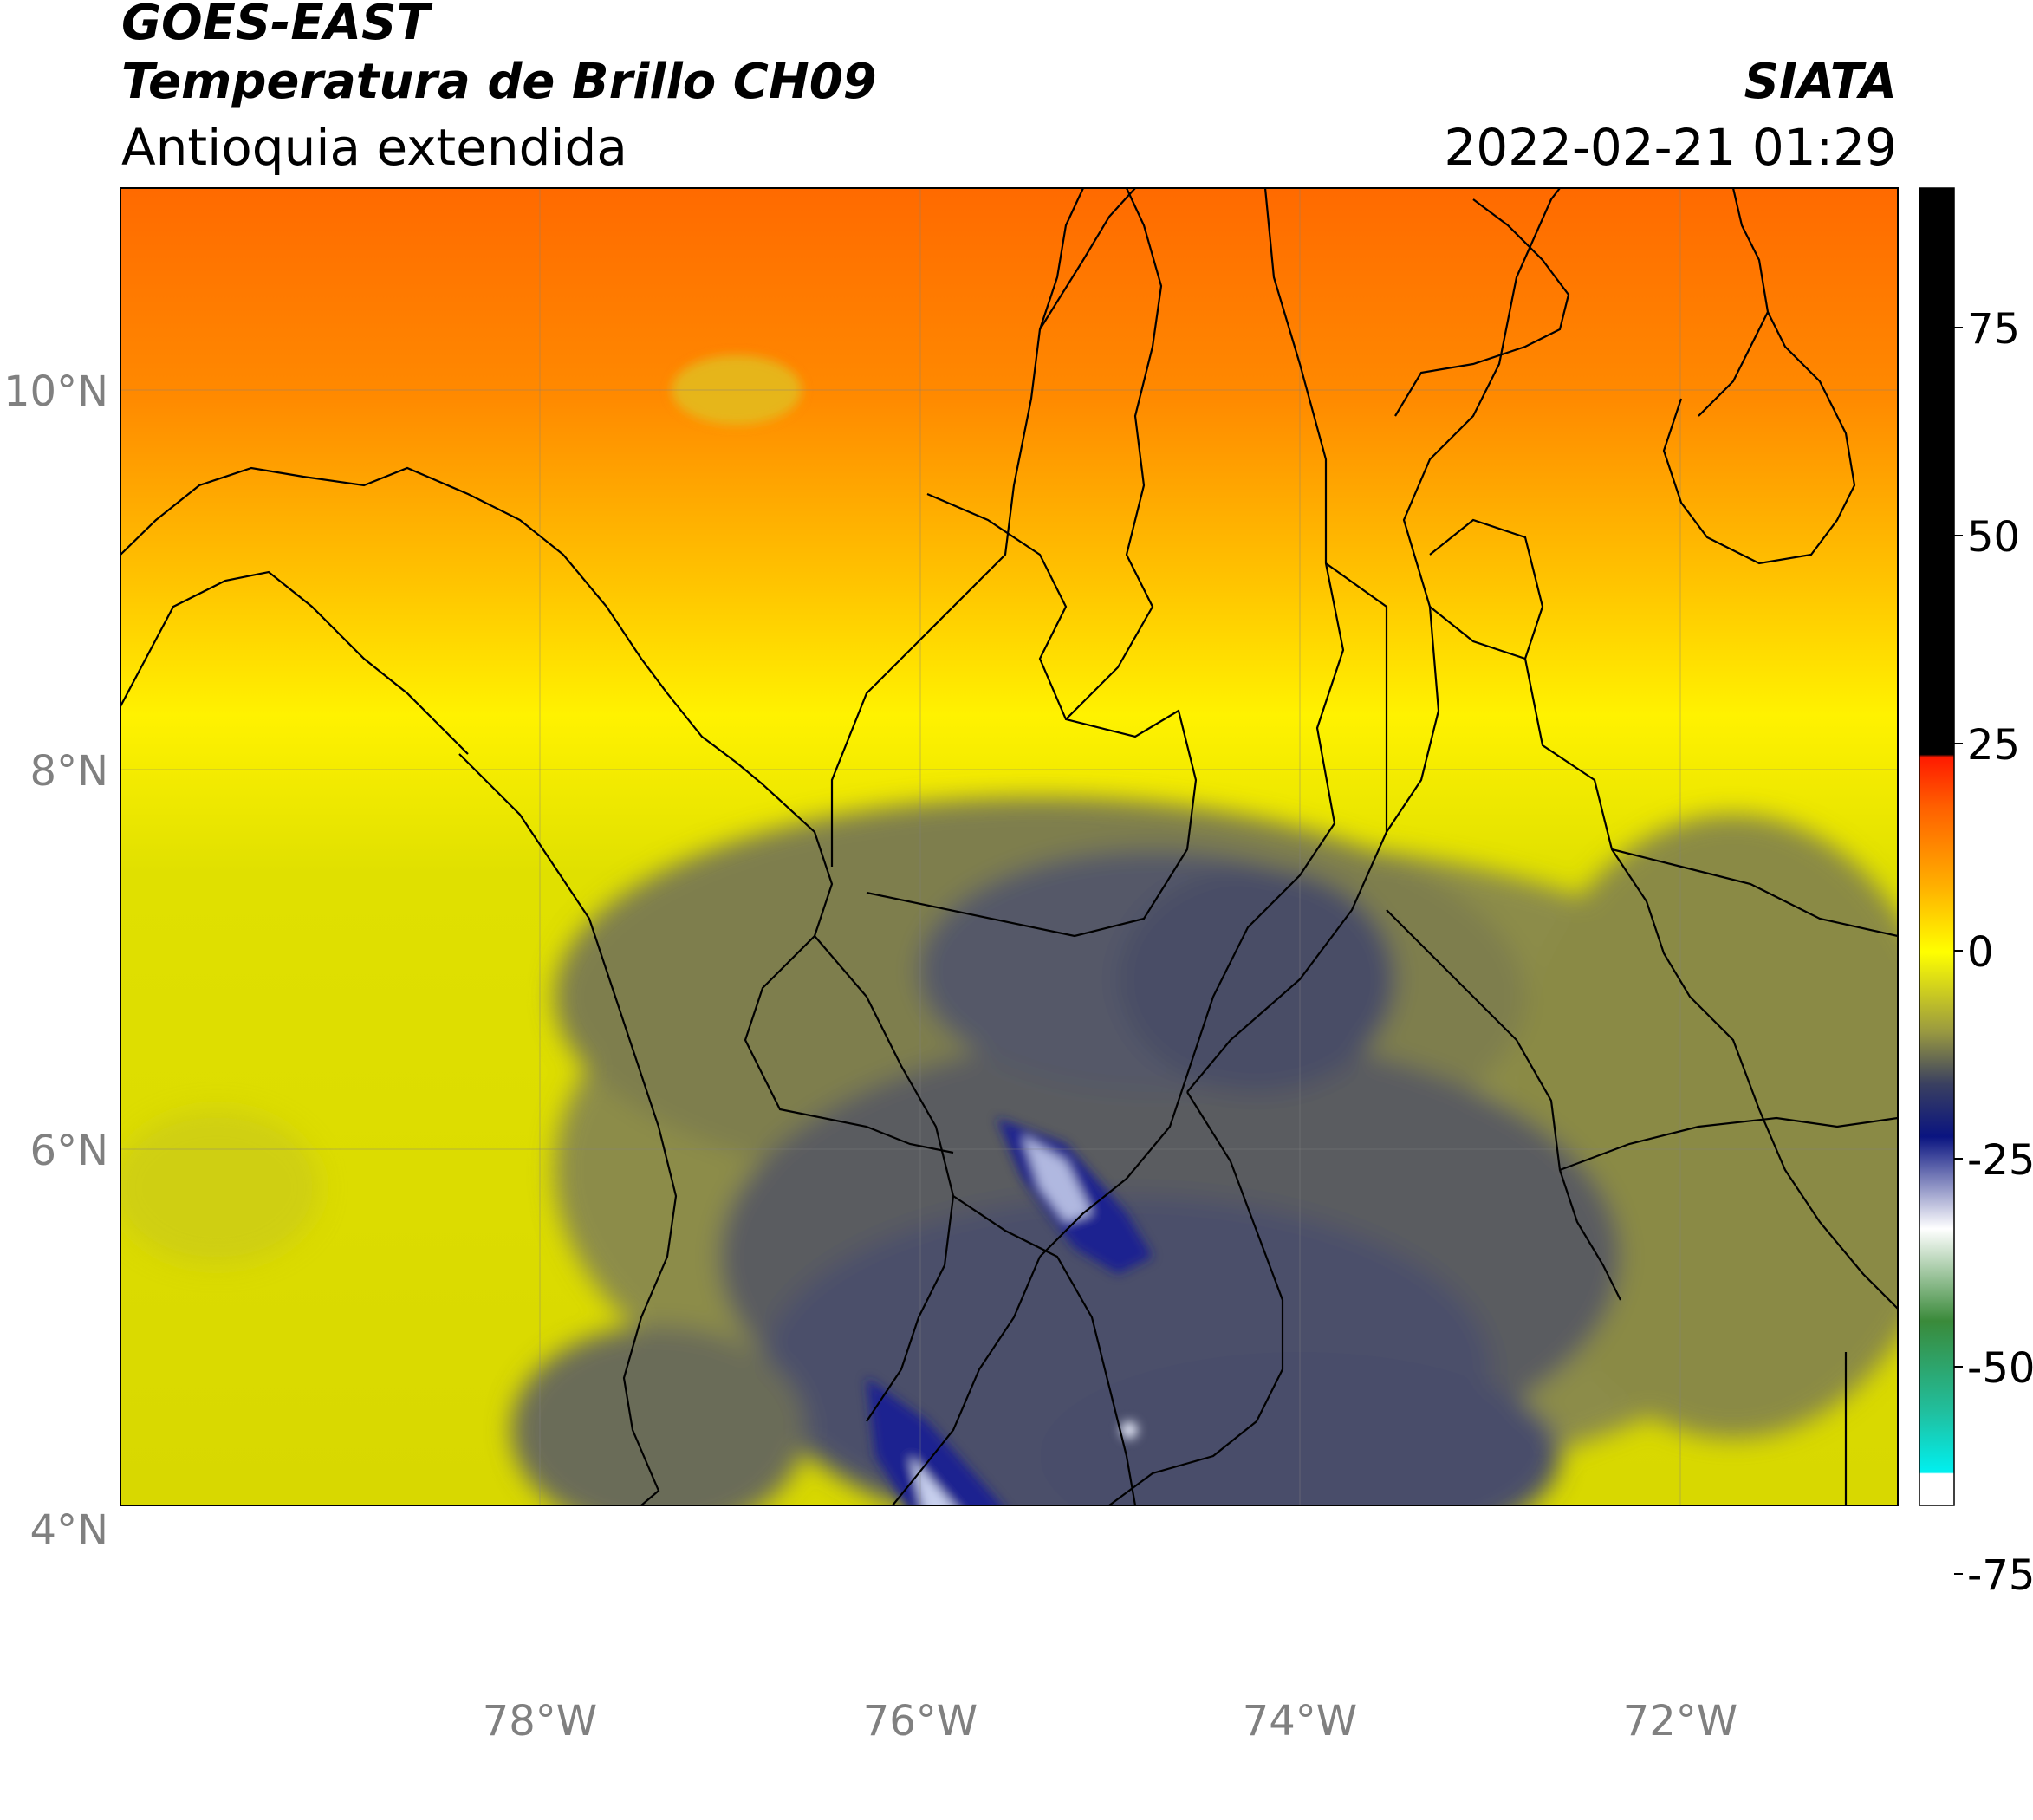  What do you see at coordinates (1110, 1721) in the screenshot?
I see `longitude-labels: 78°W 76°W 74°W 72°W` at bounding box center [1110, 1721].